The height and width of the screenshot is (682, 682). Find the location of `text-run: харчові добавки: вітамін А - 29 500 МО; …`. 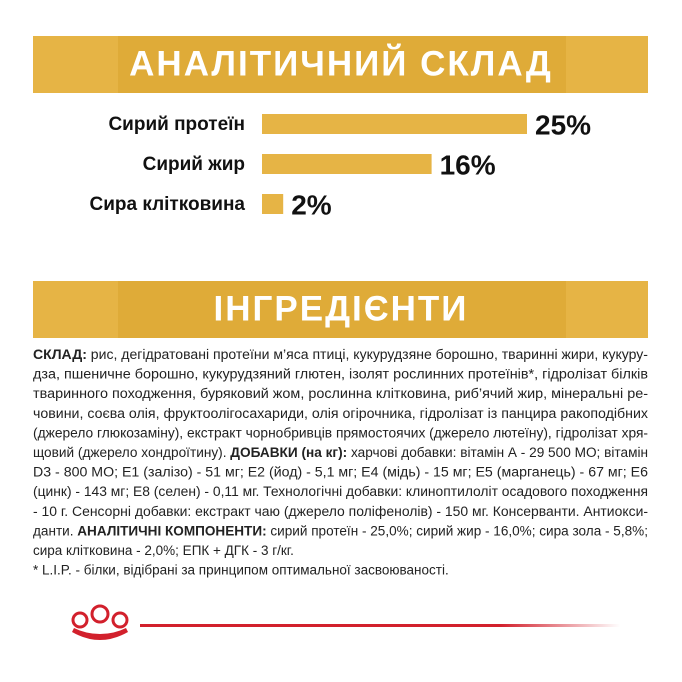

text-run: харчові добавки: вітамін А - 29 500 МО; … is located at coordinates (497, 452).